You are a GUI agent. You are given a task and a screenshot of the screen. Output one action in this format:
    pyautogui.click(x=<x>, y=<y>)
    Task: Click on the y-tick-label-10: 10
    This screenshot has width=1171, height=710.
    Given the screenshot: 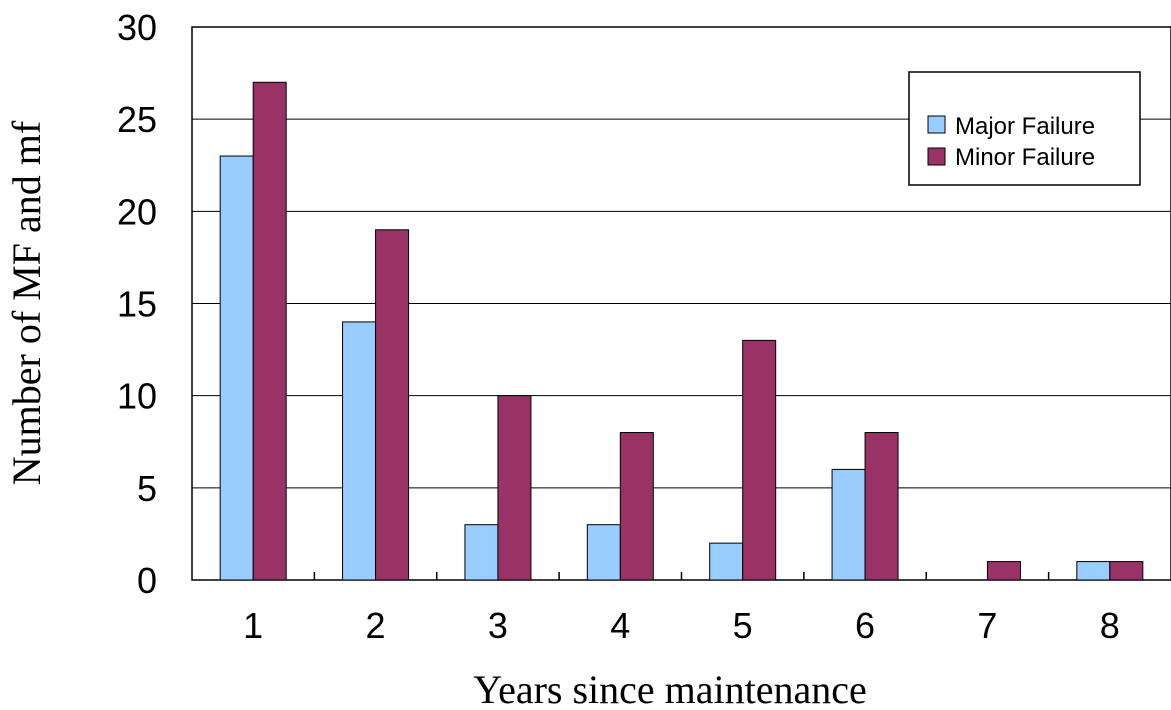 What is the action you would take?
    pyautogui.click(x=137, y=396)
    